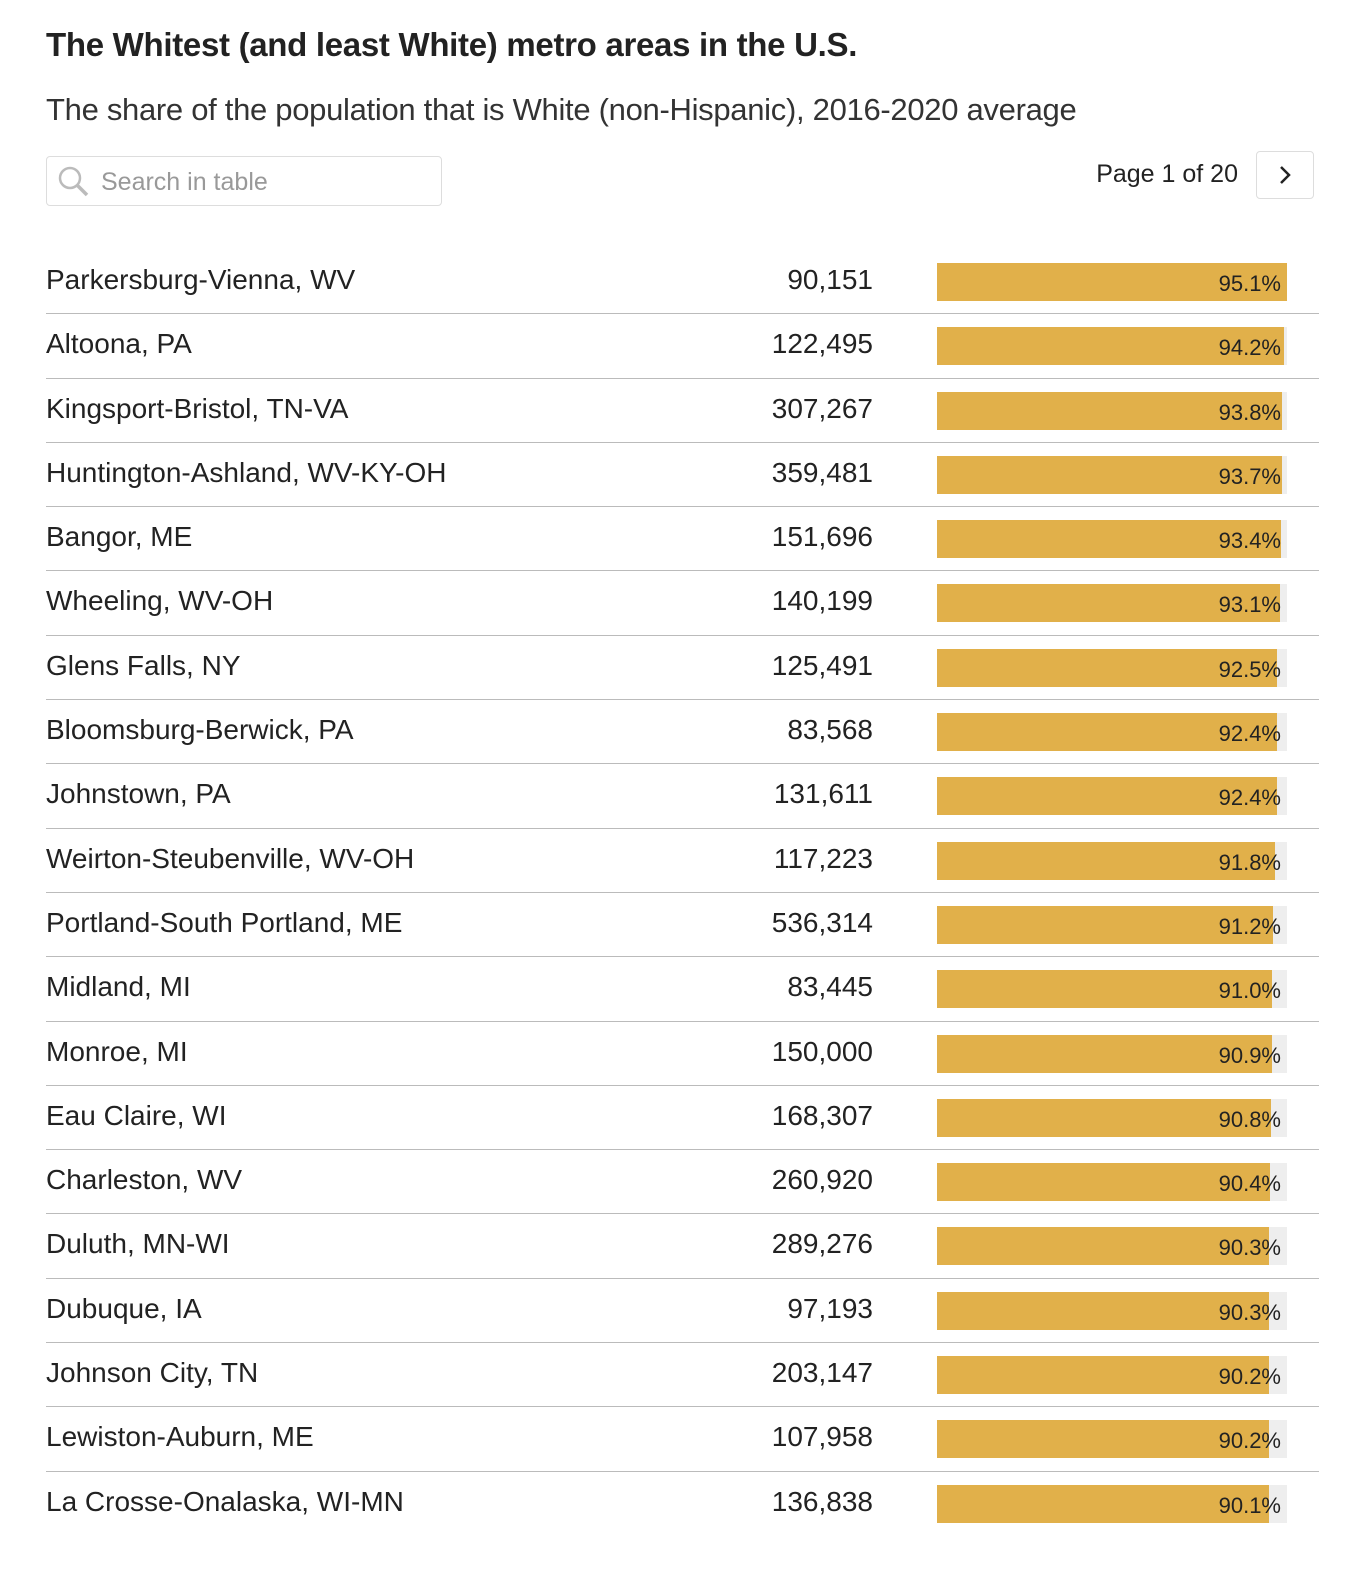 The image size is (1358, 1576). I want to click on population-value: 203,147, so click(822, 1373).